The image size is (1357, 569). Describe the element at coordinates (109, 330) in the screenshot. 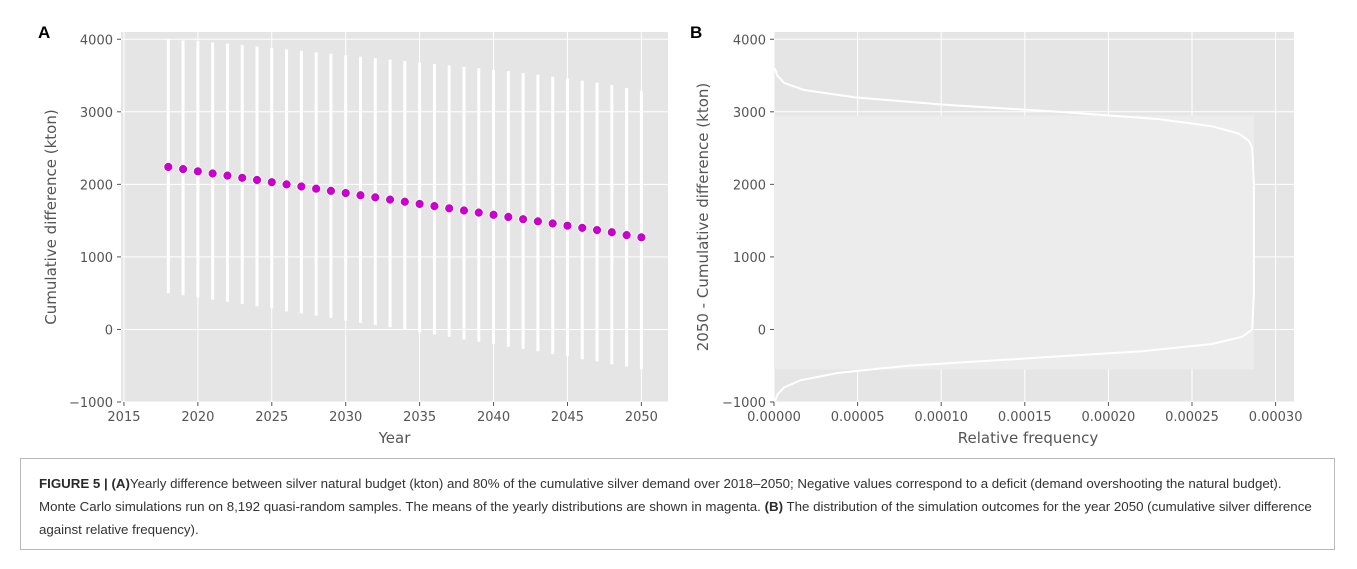

I see `panel-a-y-tick-label: 0` at that location.